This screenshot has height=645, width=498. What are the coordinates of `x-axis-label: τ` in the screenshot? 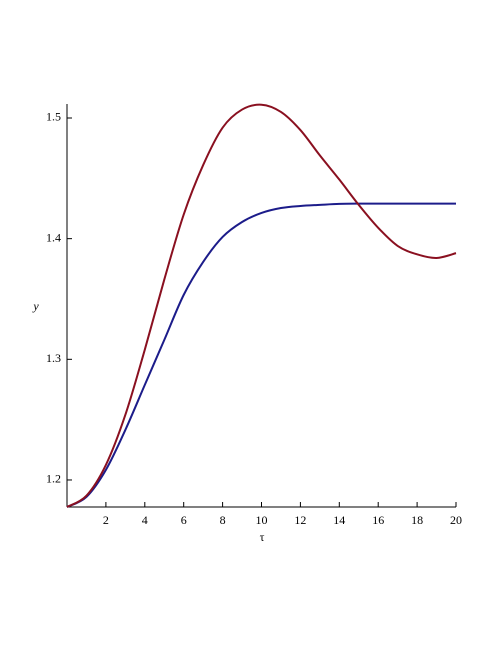 It's located at (262, 537).